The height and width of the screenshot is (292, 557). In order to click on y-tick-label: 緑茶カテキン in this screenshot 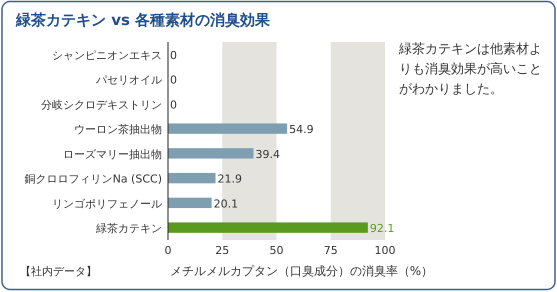, I will do `click(128, 229)`.